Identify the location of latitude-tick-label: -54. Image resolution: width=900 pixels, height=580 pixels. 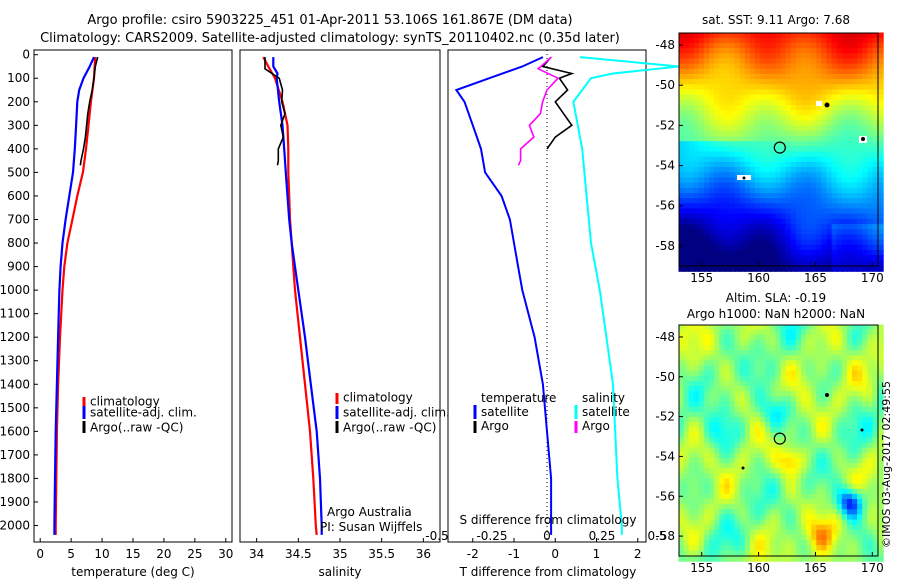
(665, 456).